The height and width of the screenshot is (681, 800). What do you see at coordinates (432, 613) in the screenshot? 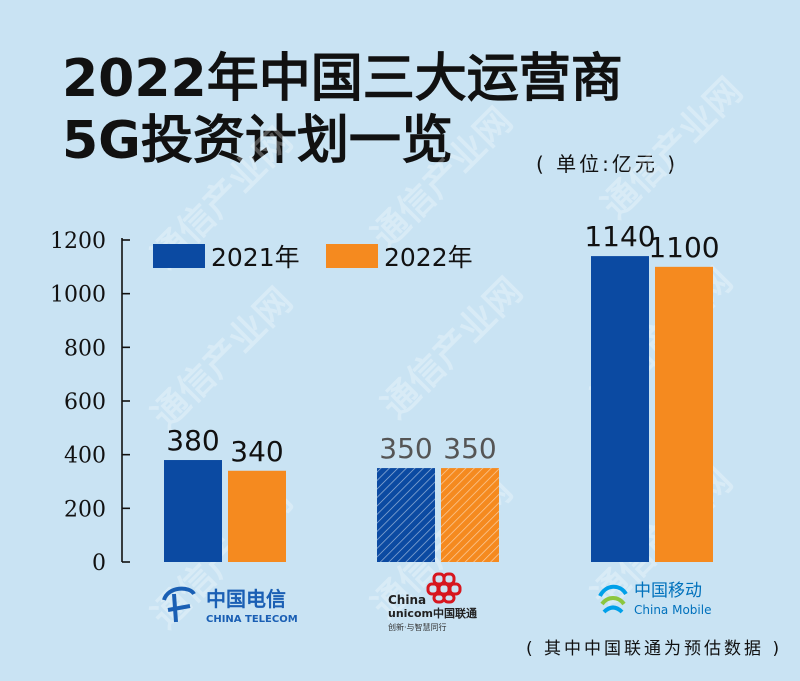
I see `unicom-name2: unicom中国联通` at bounding box center [432, 613].